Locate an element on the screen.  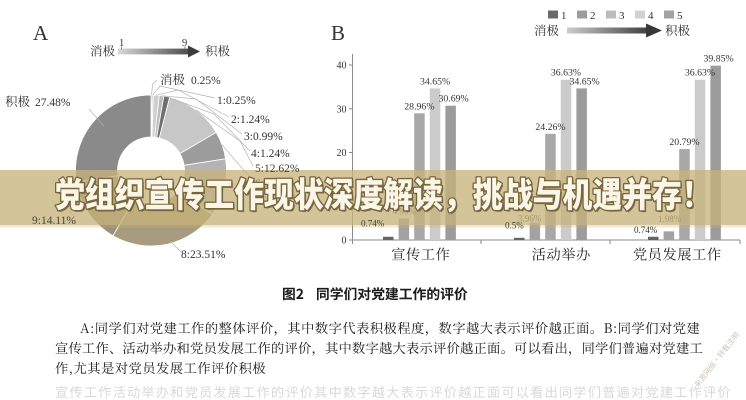
svg-text: 39.85% is located at coordinates (718, 59).